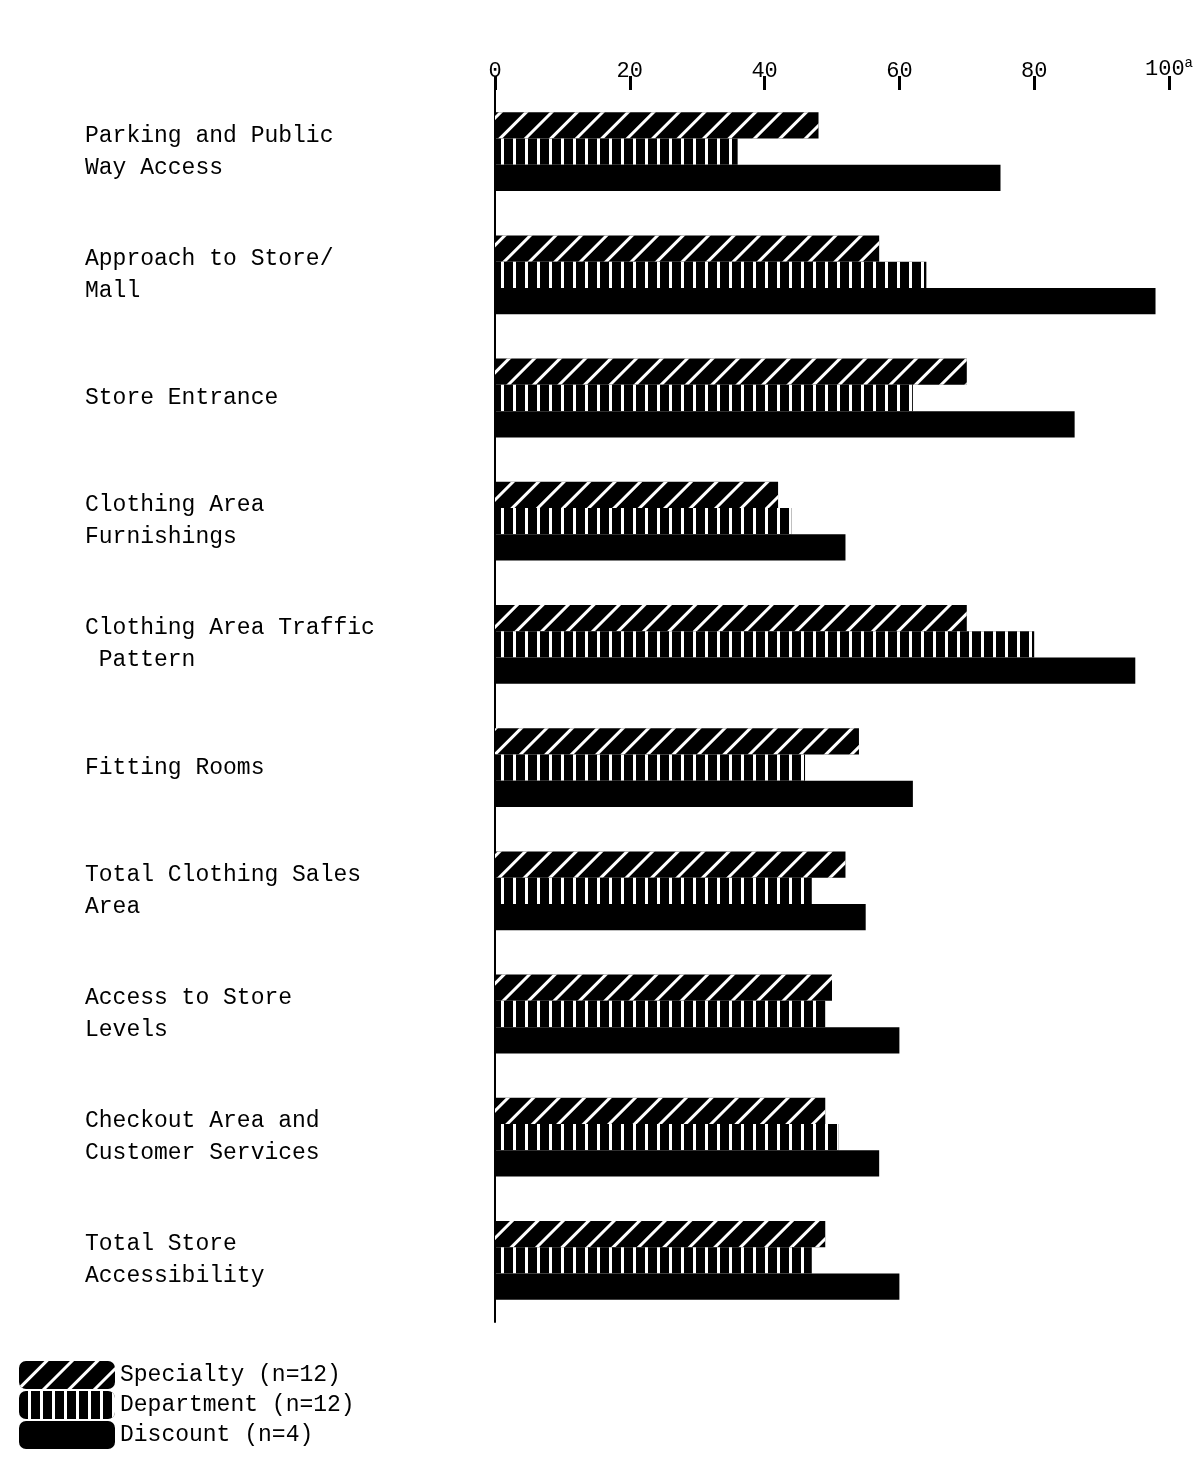  What do you see at coordinates (495, 71) in the screenshot?
I see `x-tick-label: 0` at bounding box center [495, 71].